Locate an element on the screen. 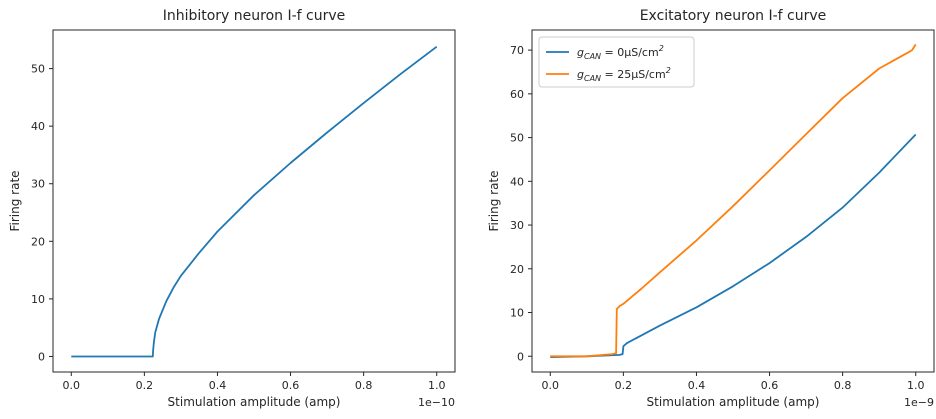 The width and height of the screenshot is (936, 419). legend-entry: gCAN = 0μS/cm2 is located at coordinates (620, 52).